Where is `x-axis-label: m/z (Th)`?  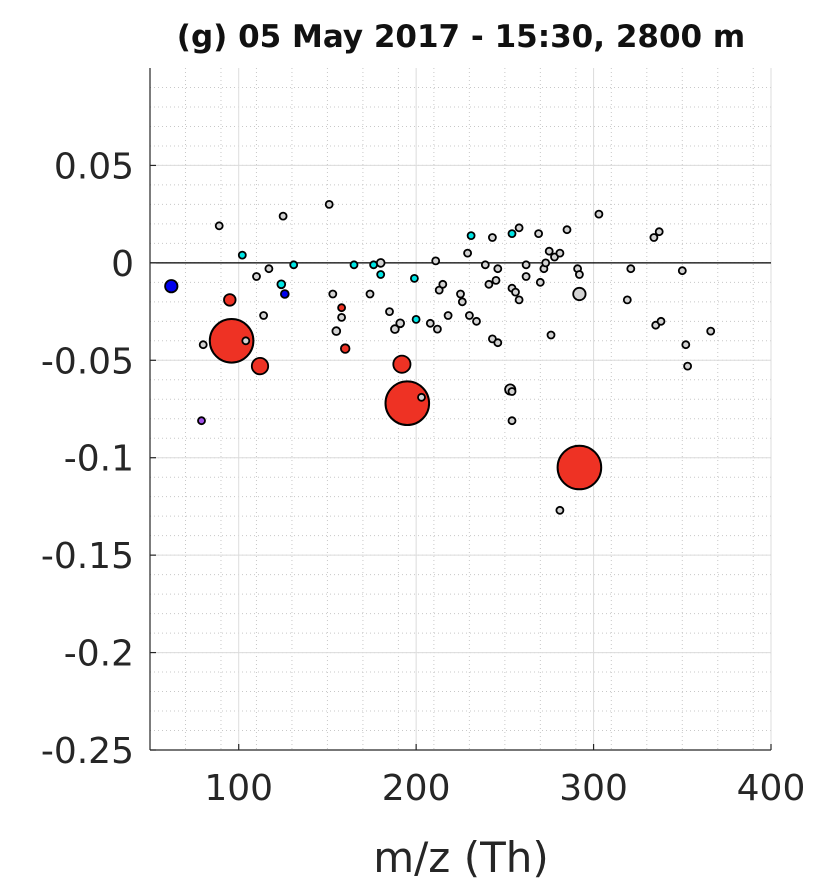 x-axis-label: m/z (Th) is located at coordinates (461, 857).